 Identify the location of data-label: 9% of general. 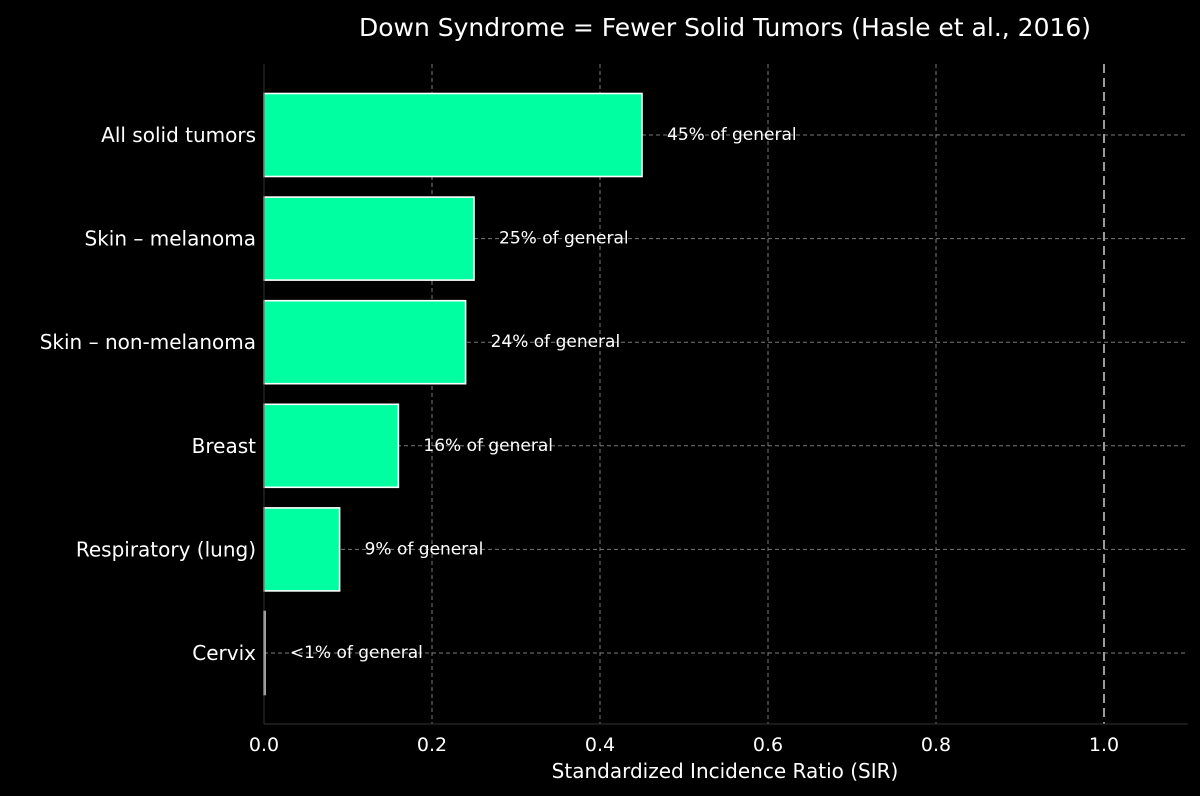
(424, 549).